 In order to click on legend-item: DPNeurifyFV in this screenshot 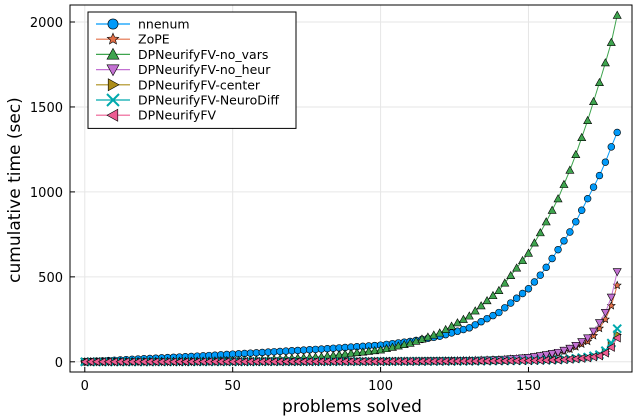, I will do `click(156, 115)`.